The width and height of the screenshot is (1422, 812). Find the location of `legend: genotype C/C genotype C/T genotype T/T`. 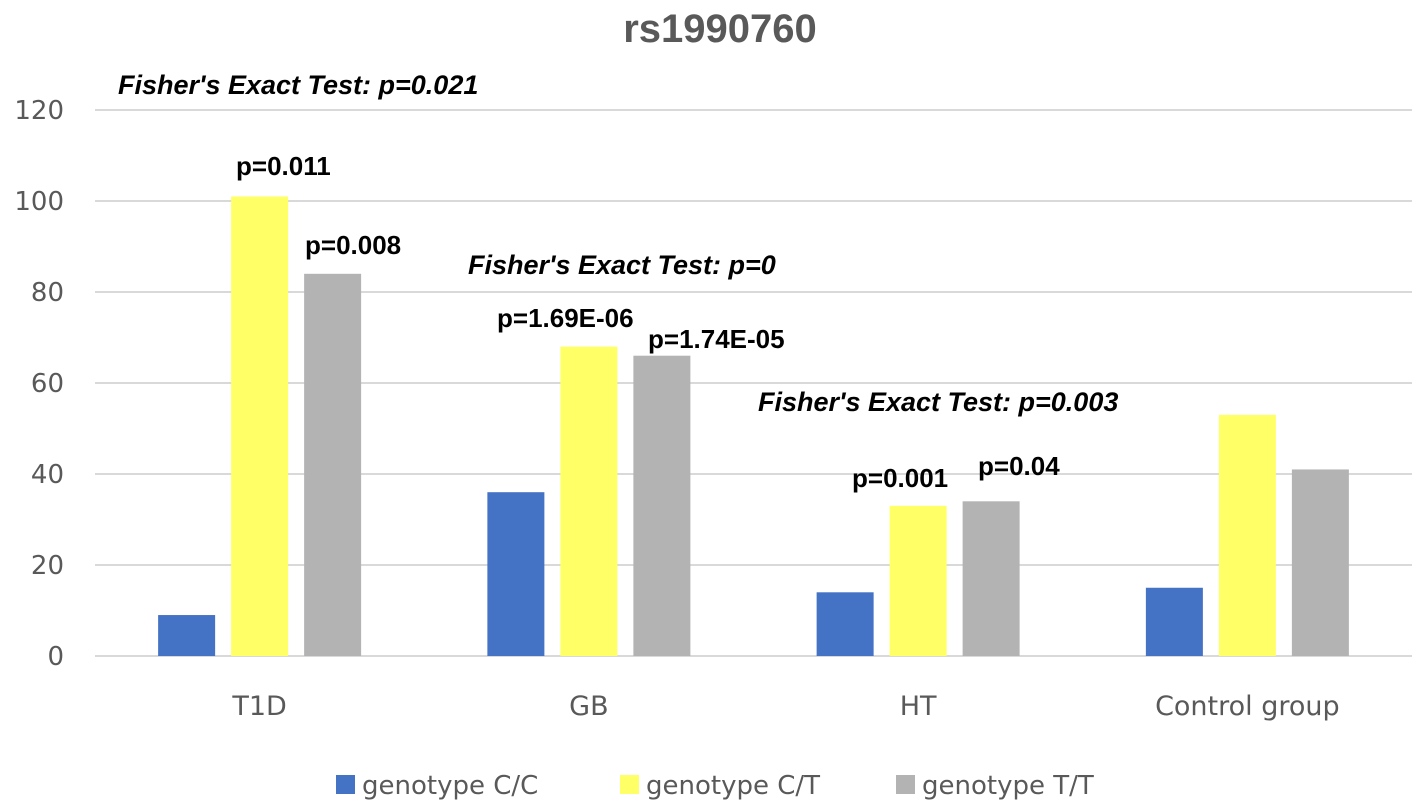

legend: genotype C/C genotype C/T genotype T/T is located at coordinates (715, 786).